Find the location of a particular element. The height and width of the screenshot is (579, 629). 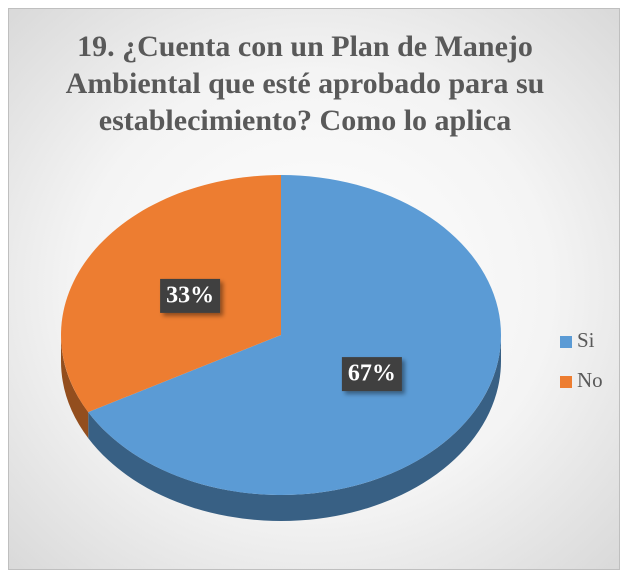

pie-side is located at coordinates (75, 387).